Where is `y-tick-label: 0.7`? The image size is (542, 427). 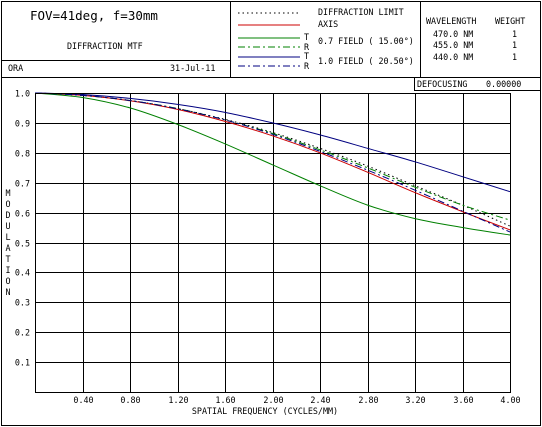
y-tick-label: 0.7 is located at coordinates (22, 184).